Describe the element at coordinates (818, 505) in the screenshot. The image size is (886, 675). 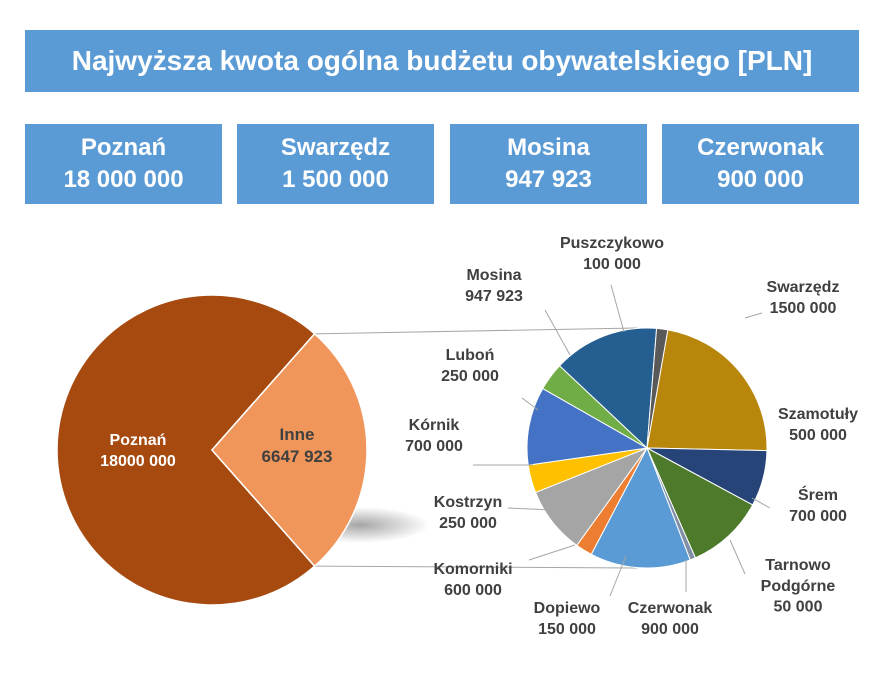
I see `secondary-label-srem: Śrem 700 000` at that location.